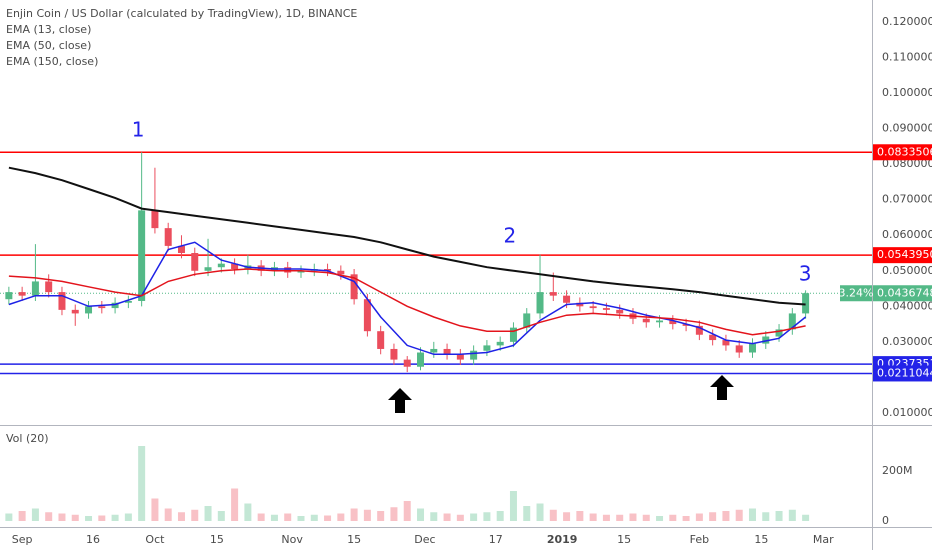 The image size is (932, 550). I want to click on change-label: 3.24%, so click(856, 292).